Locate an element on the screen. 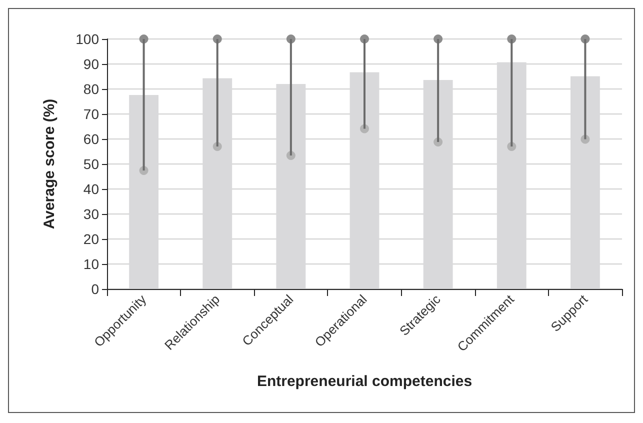  y-tick-label: 90 is located at coordinates (91, 64).